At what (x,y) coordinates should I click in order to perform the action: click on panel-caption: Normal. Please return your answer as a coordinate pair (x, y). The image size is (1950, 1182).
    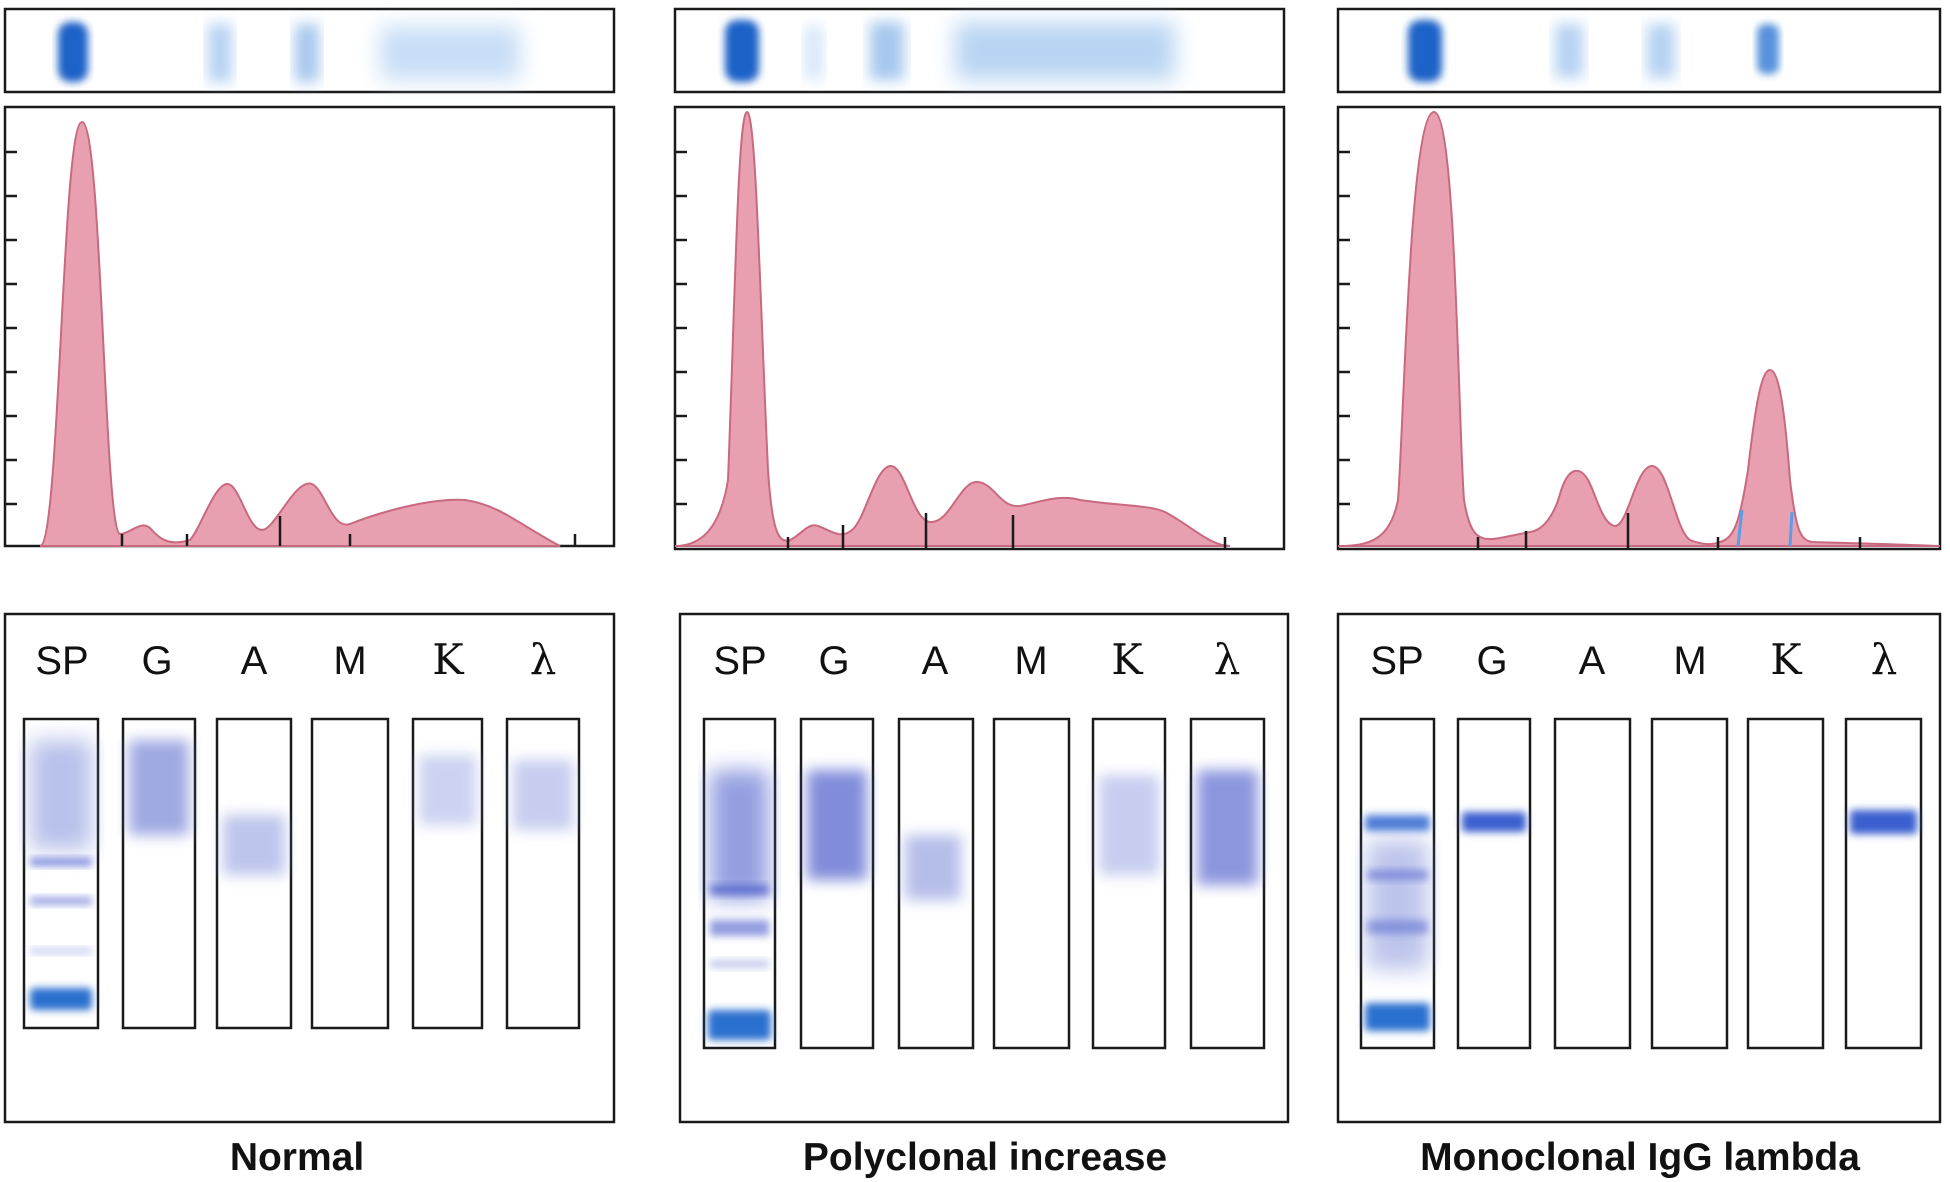
    Looking at the image, I should click on (297, 1157).